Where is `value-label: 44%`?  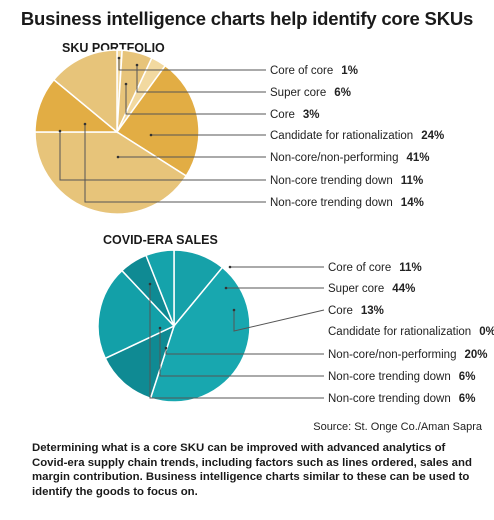 value-label: 44% is located at coordinates (403, 289).